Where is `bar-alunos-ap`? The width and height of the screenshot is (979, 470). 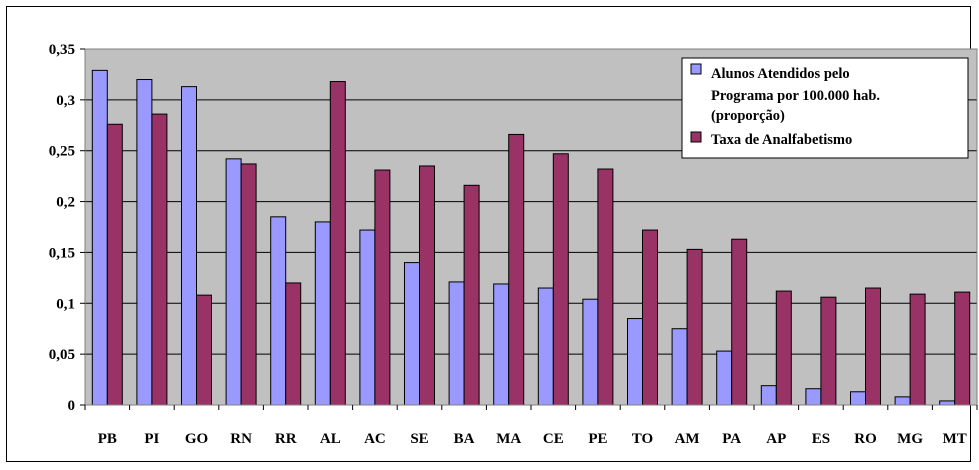 bar-alunos-ap is located at coordinates (768, 395).